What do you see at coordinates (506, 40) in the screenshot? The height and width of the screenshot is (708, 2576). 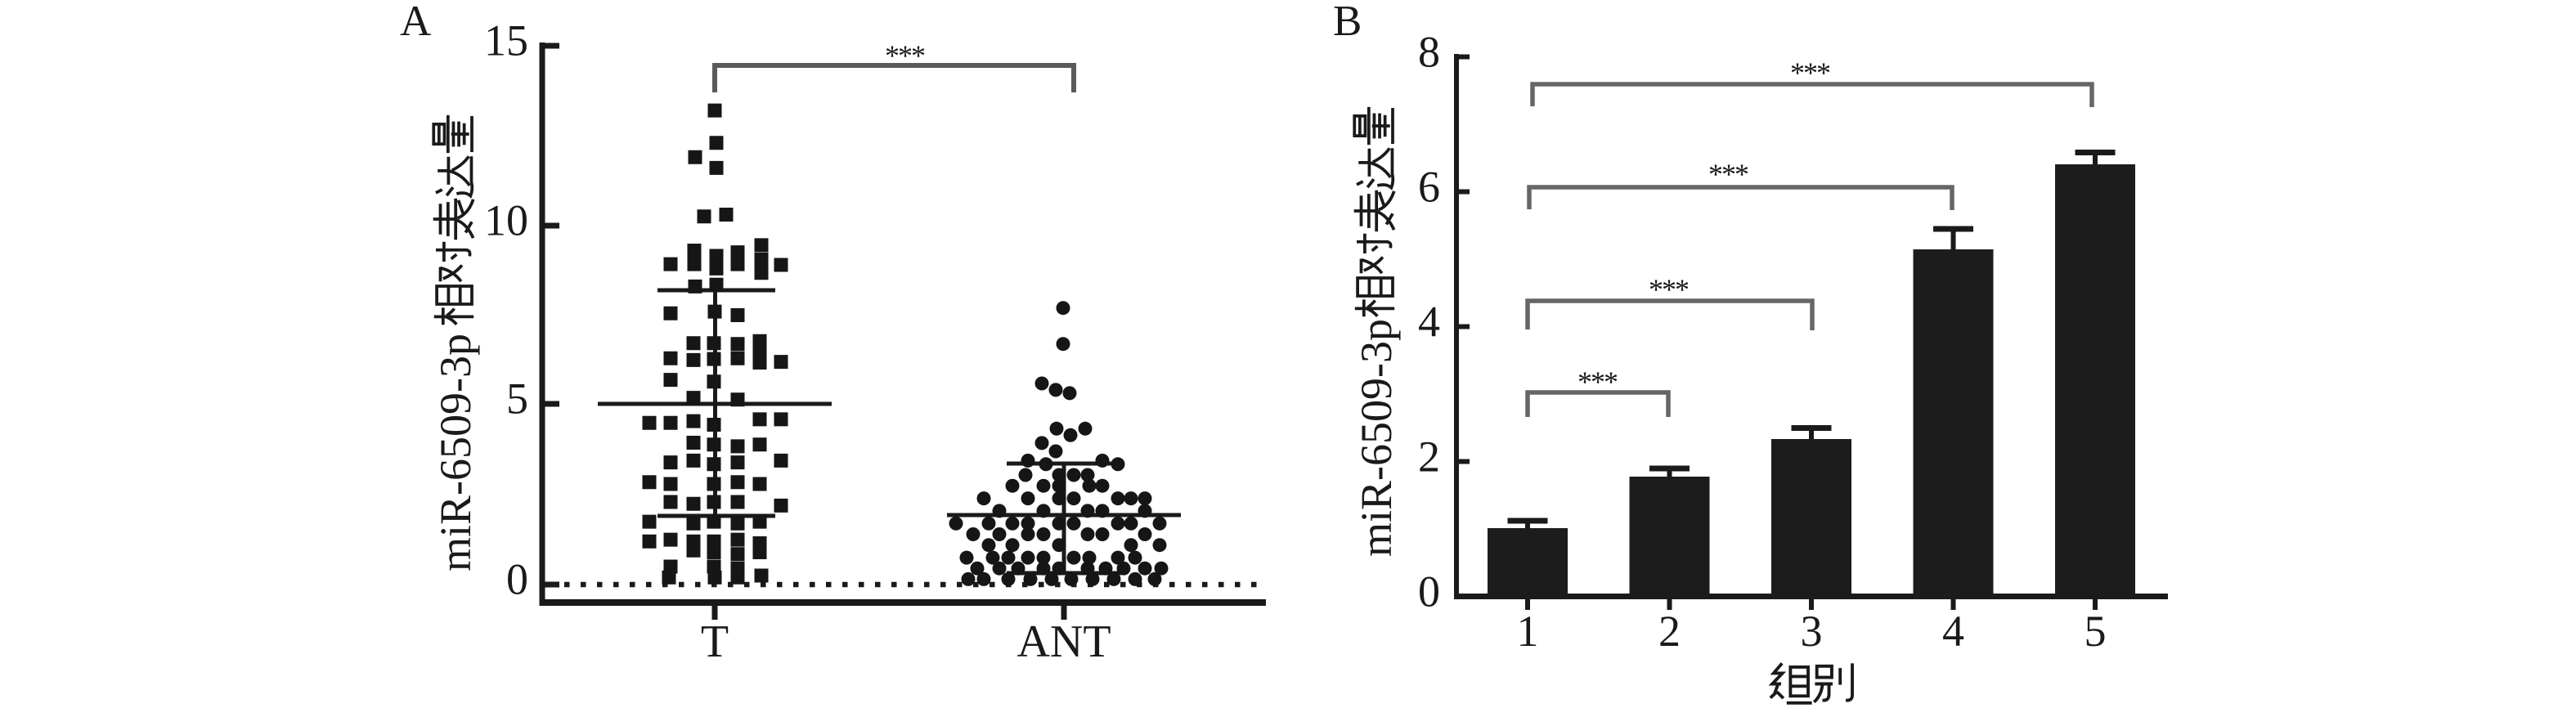 I see `svg-text: 15` at bounding box center [506, 40].